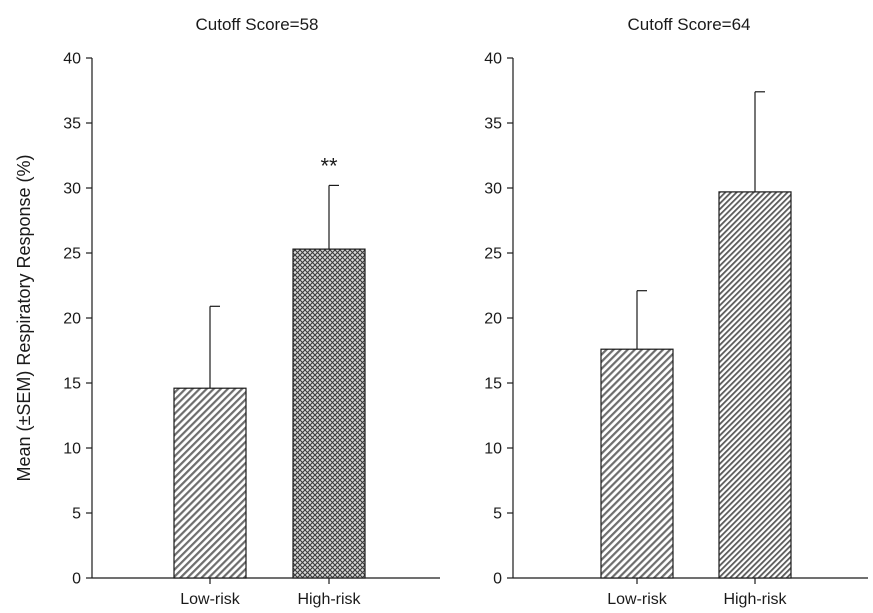  What do you see at coordinates (24, 318) in the screenshot?
I see `y-axis-label: Mean (±SEM) Respiratory Response (%)` at bounding box center [24, 318].